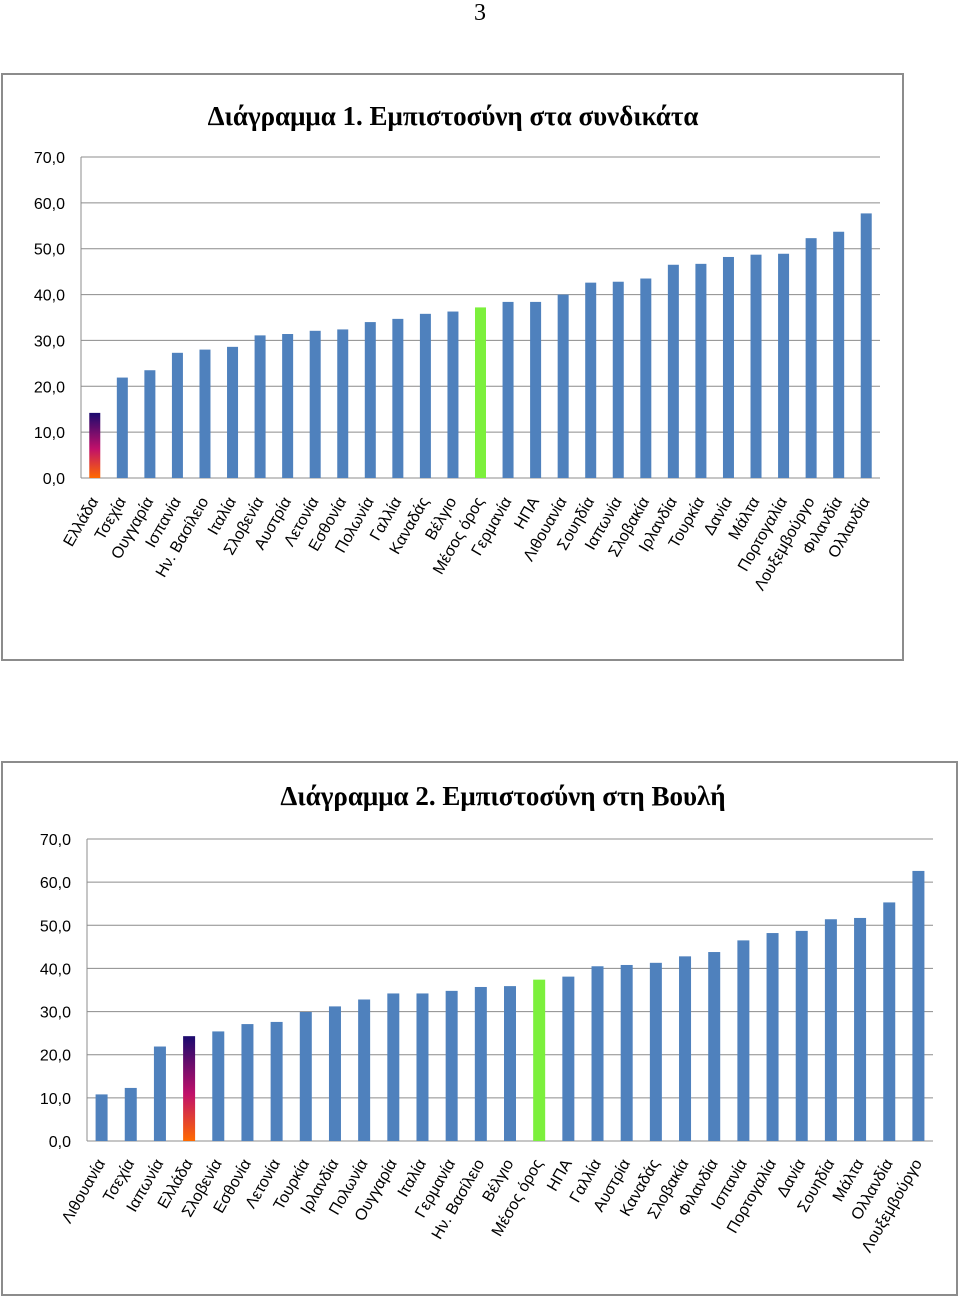  Describe the element at coordinates (84, 1192) in the screenshot. I see `x-tick-label: Λιθουανία` at that location.